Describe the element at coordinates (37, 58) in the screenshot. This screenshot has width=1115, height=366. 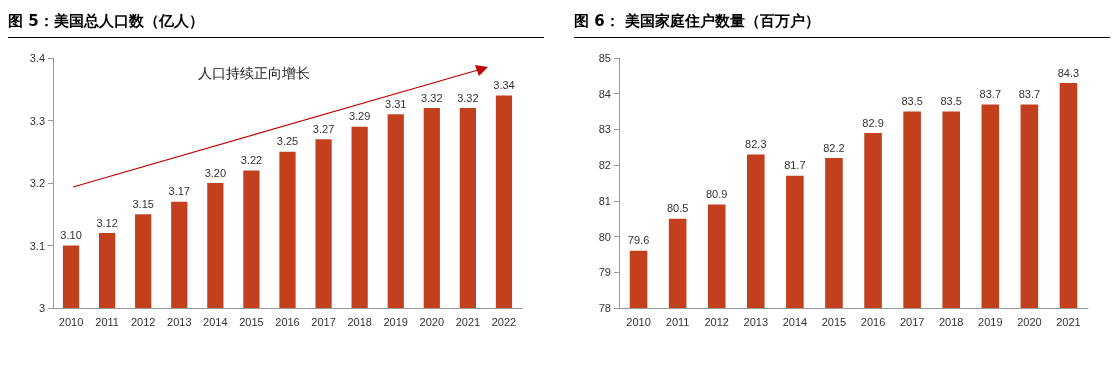
I see `y-tick-label: 3.4` at that location.